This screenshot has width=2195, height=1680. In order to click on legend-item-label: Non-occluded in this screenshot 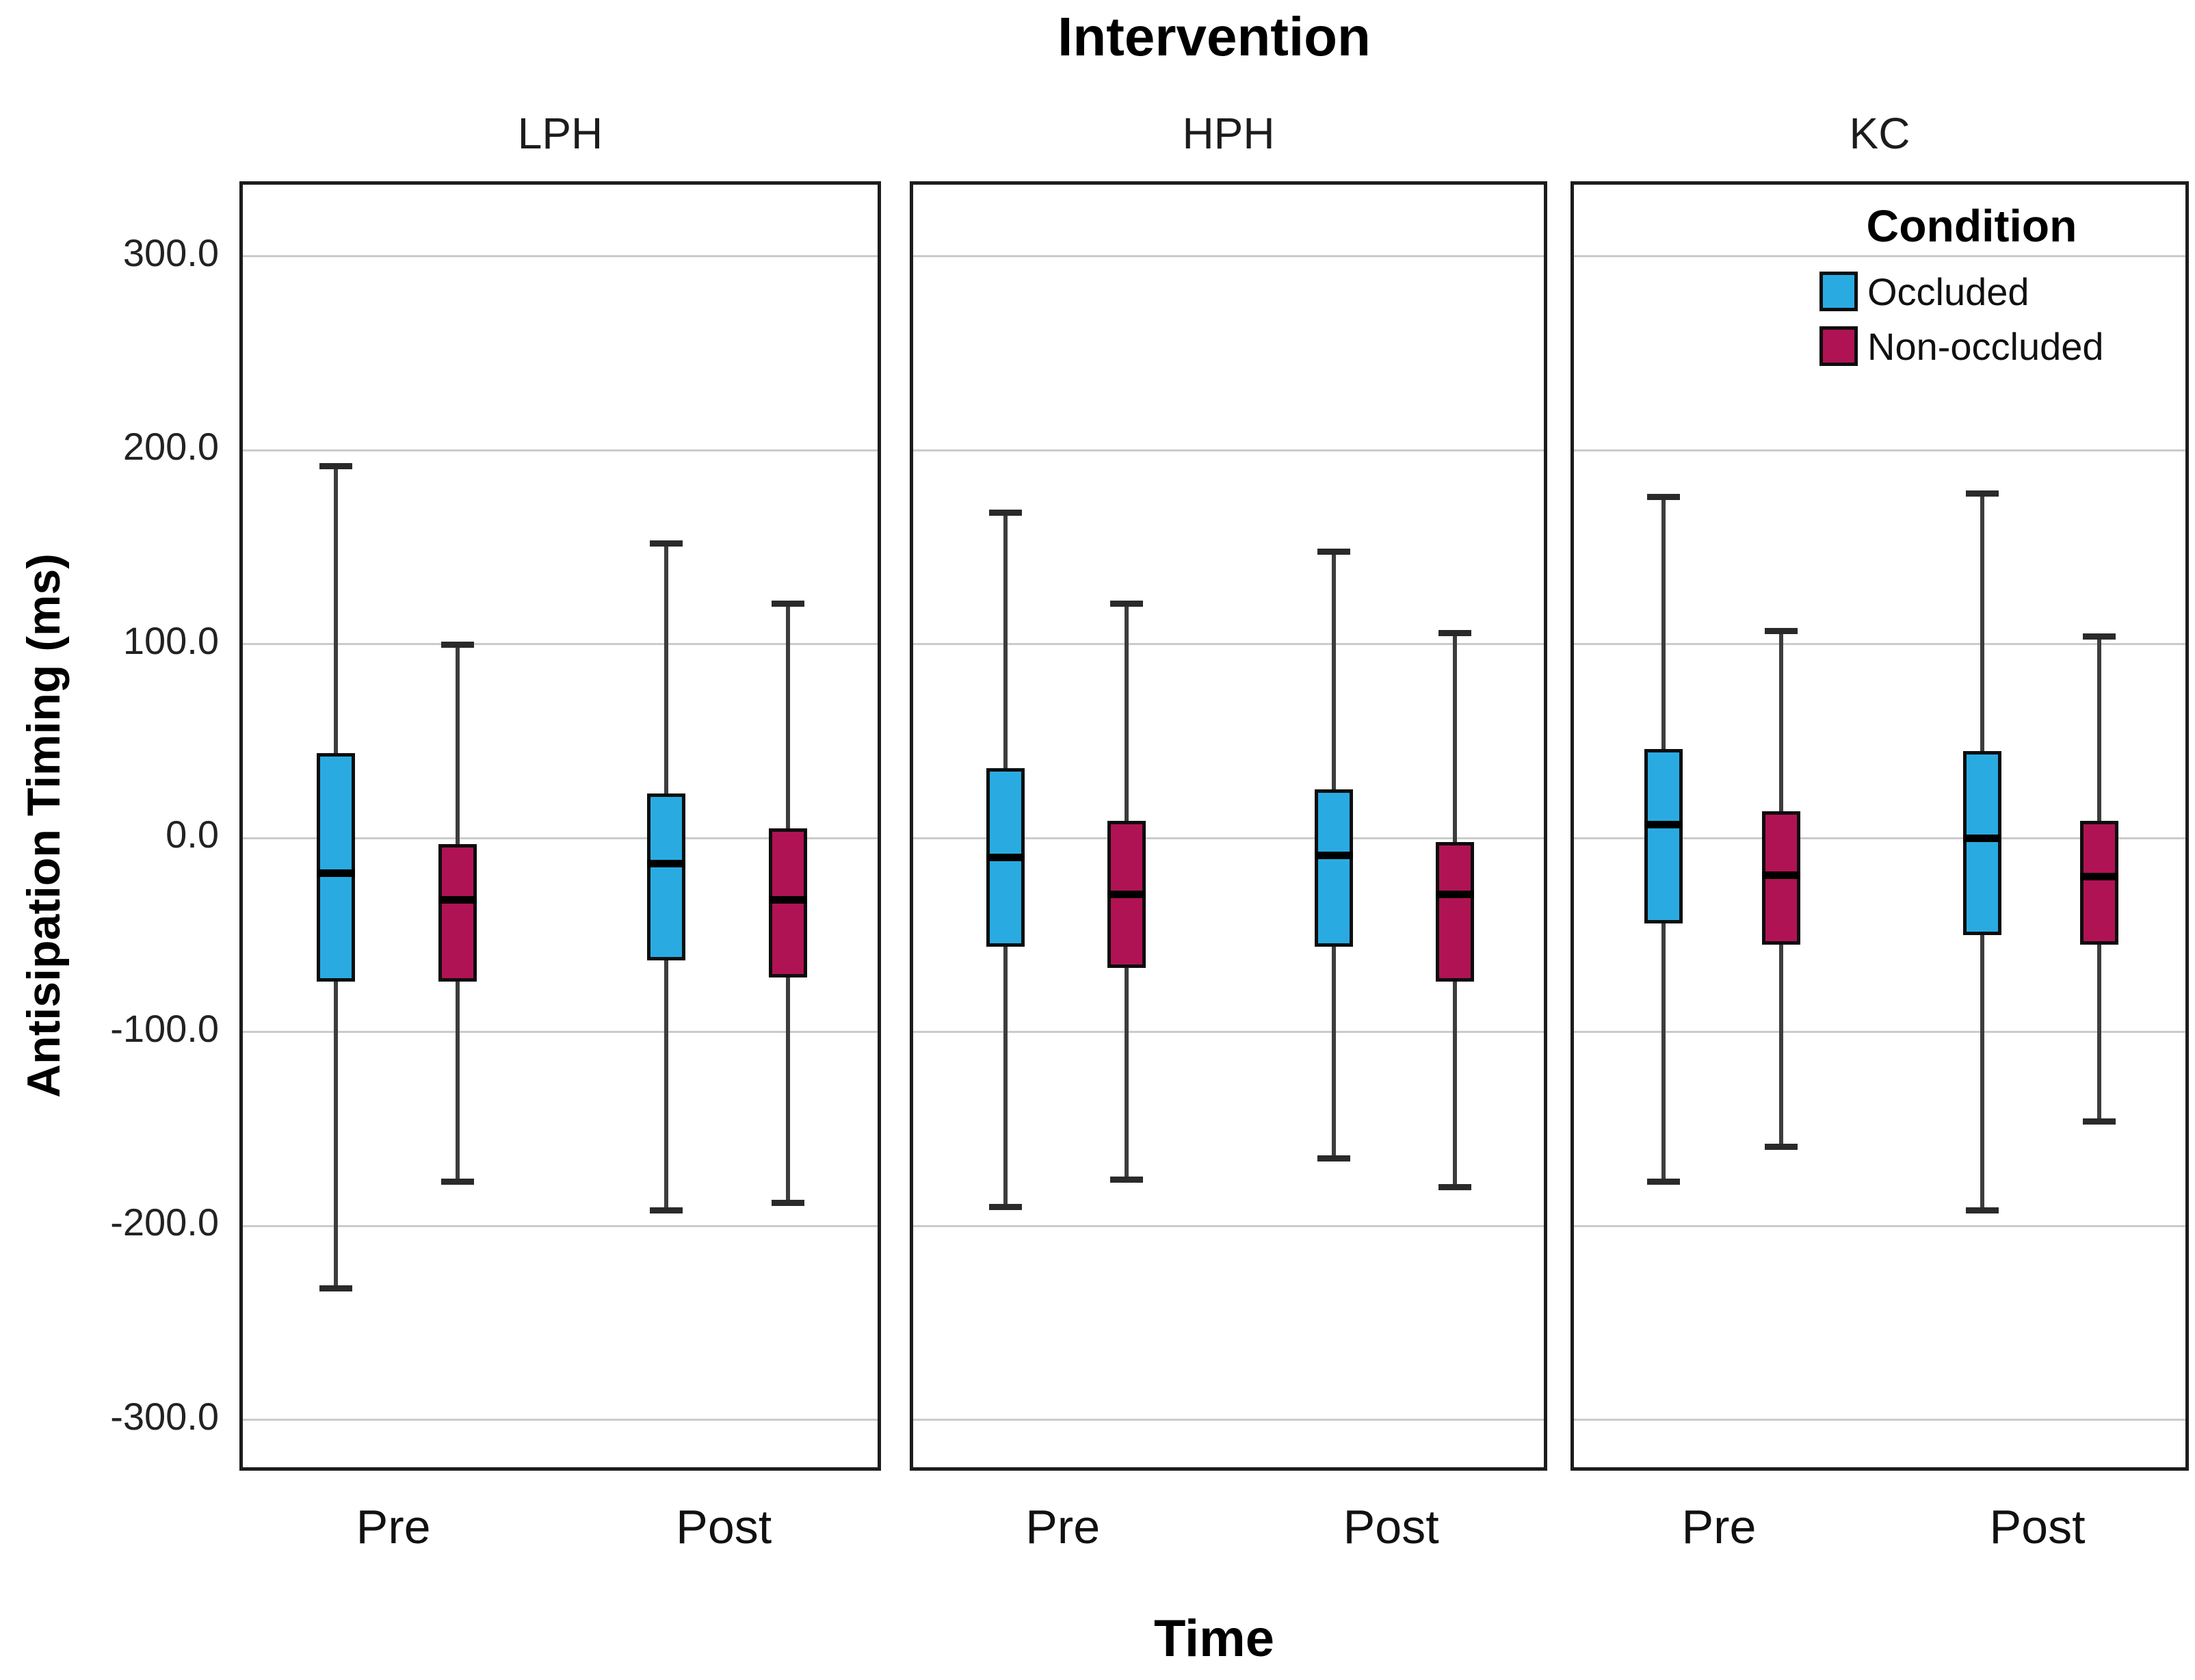, I will do `click(1985, 346)`.